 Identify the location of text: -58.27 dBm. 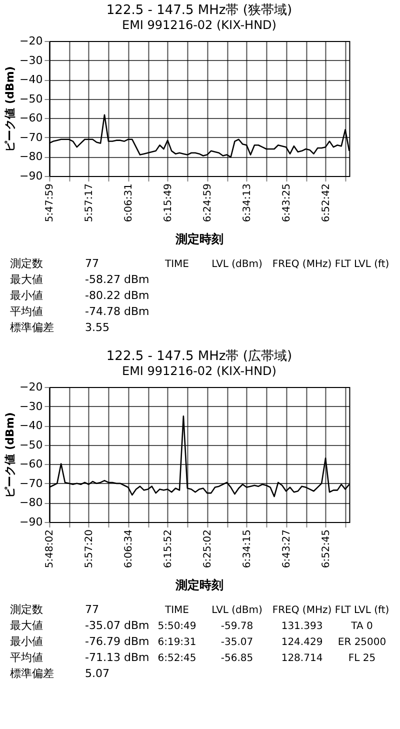
(117, 279).